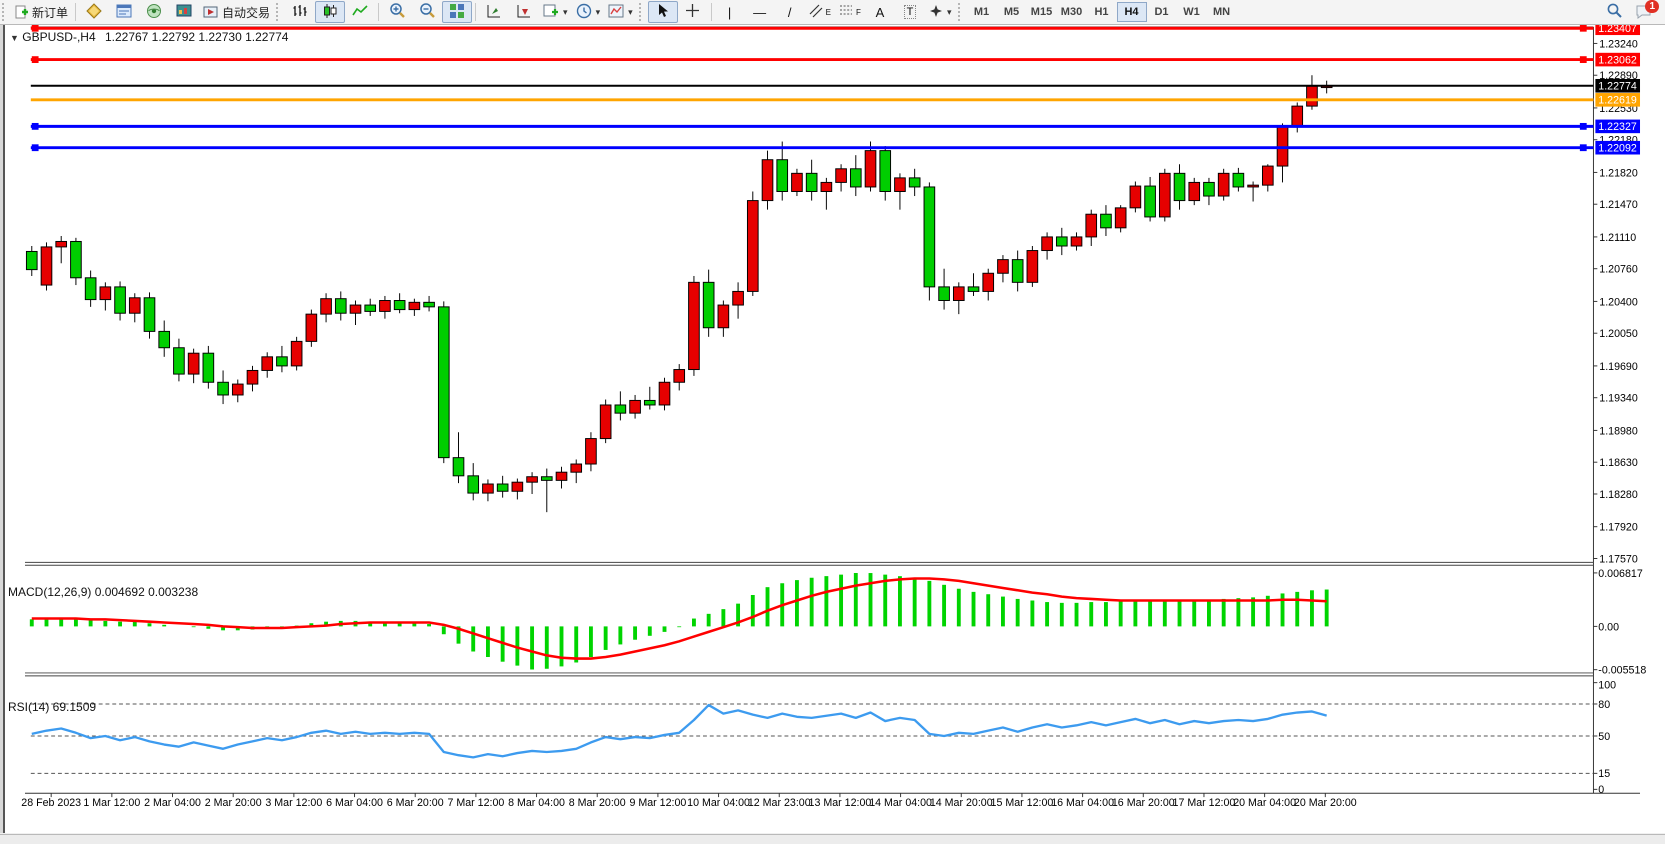 This screenshot has width=1665, height=844. Describe the element at coordinates (1644, 11) in the screenshot. I see `notifications-button: 1` at that location.